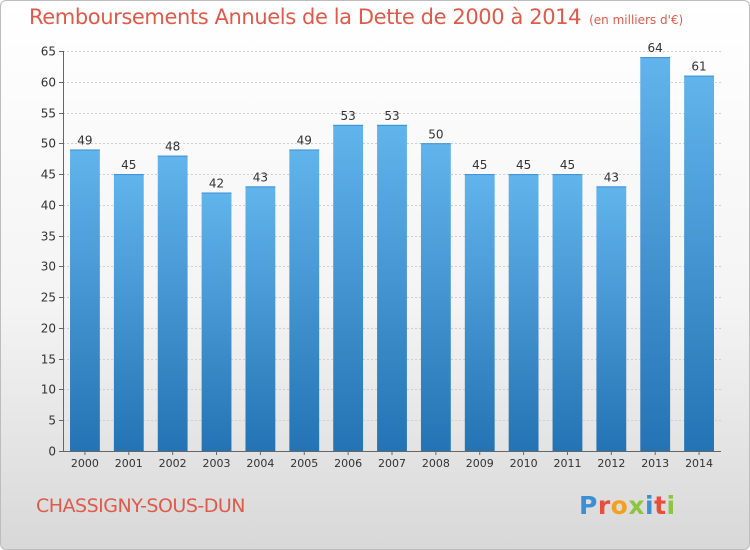 The width and height of the screenshot is (750, 550). What do you see at coordinates (216, 184) in the screenshot?
I see `data-label: 42` at bounding box center [216, 184].